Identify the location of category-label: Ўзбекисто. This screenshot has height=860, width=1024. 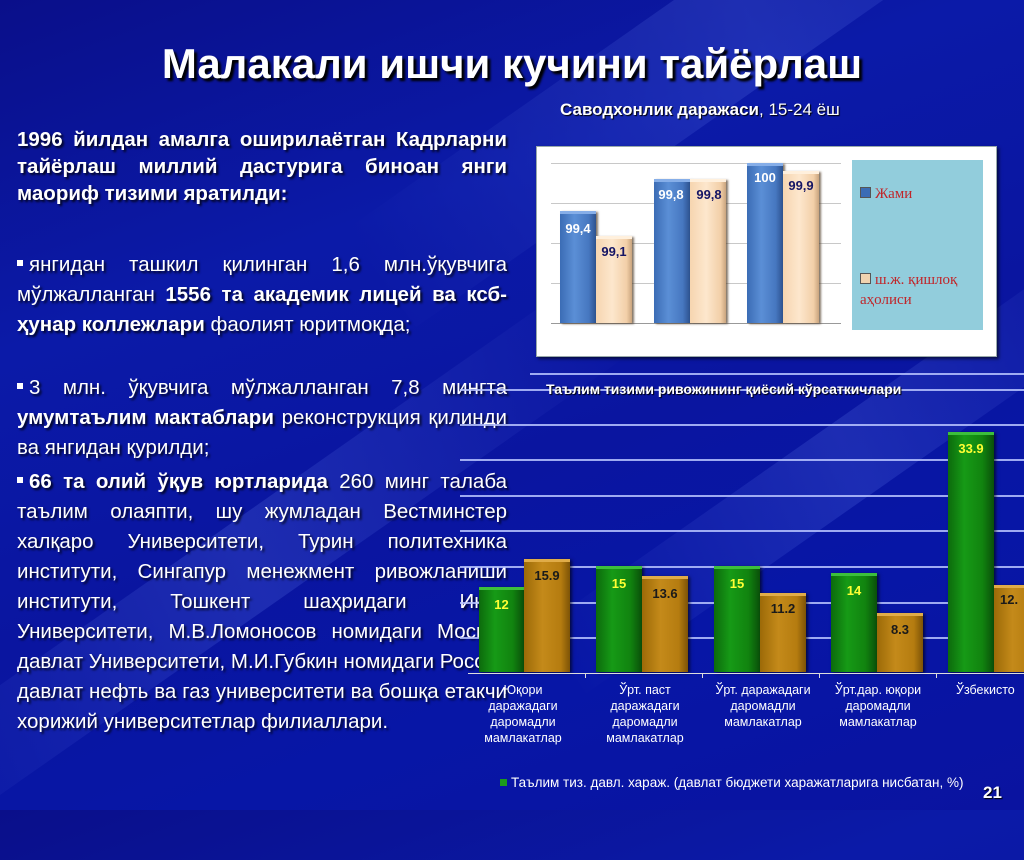
(985, 690).